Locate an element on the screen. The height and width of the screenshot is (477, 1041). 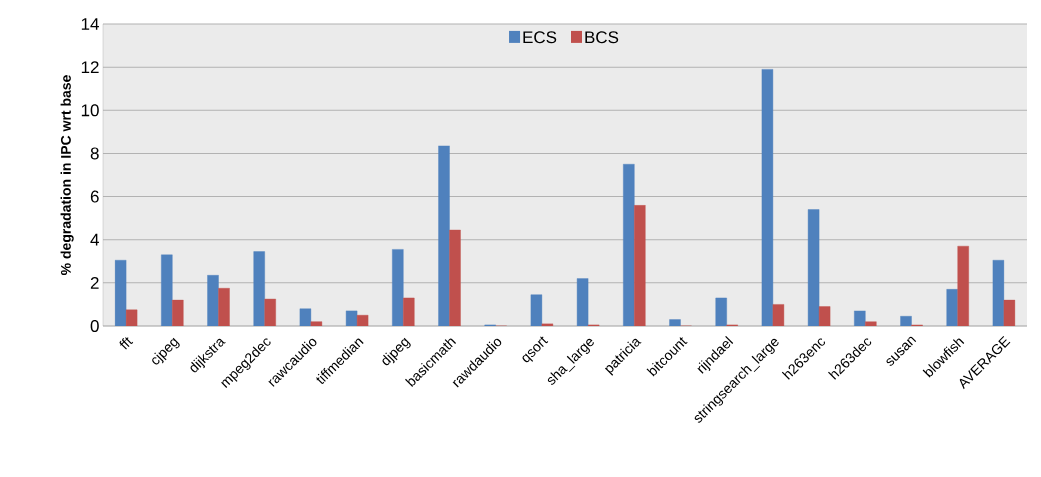
legend-label: BCS is located at coordinates (602, 37).